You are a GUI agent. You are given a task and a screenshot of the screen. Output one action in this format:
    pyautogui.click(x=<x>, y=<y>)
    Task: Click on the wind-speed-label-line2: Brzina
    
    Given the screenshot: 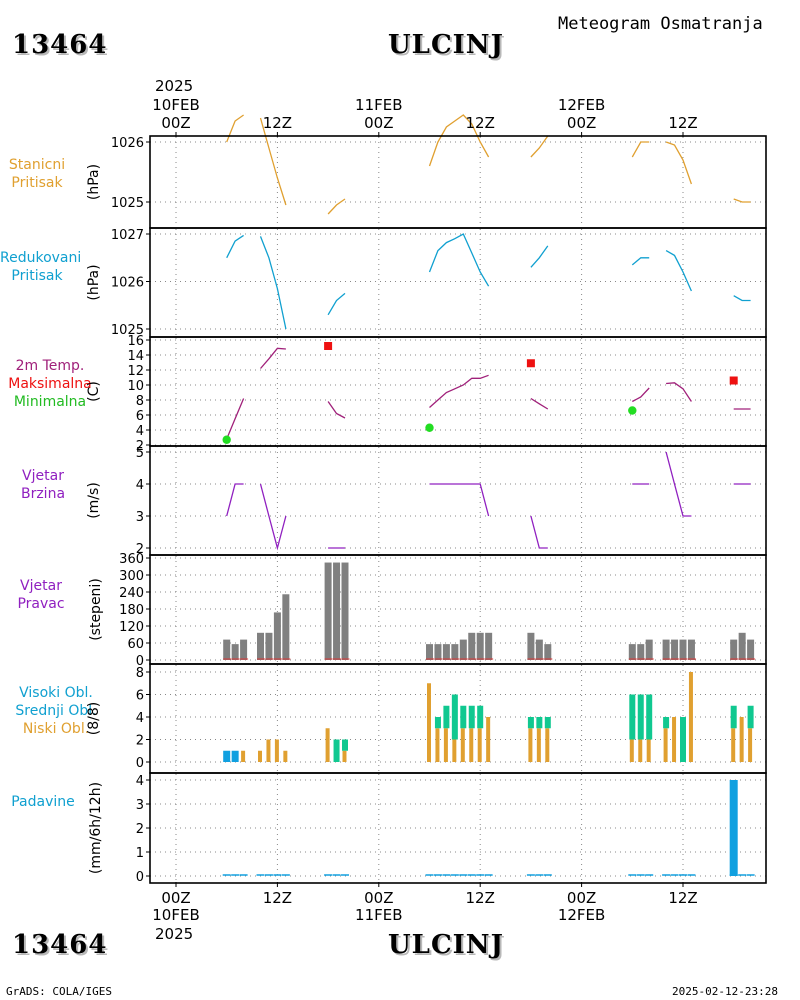 What is the action you would take?
    pyautogui.click(x=43, y=494)
    